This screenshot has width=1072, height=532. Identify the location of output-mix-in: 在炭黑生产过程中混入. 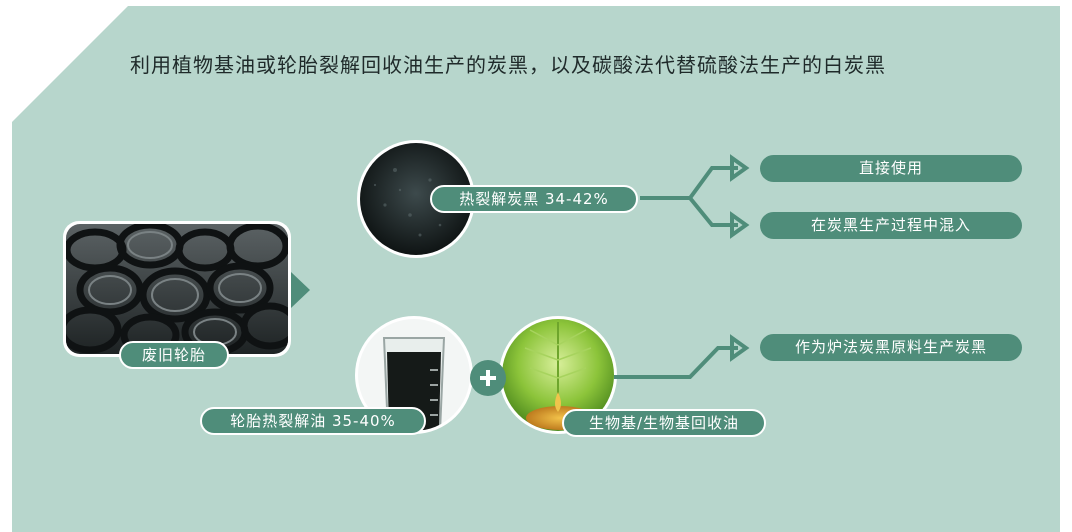
(891, 225).